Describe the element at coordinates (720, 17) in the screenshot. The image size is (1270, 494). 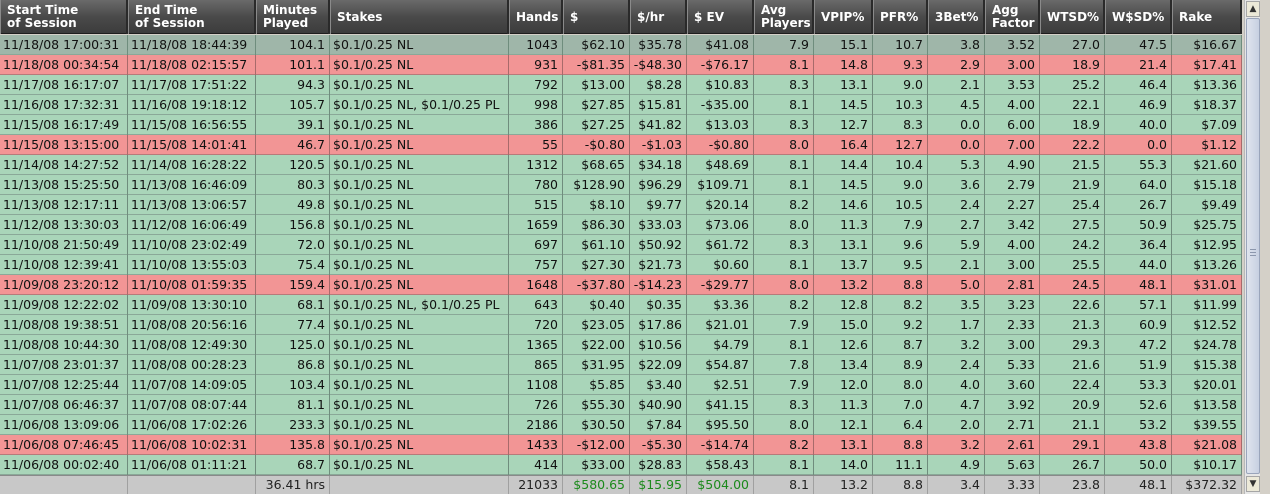
I see `column-header-ev: $ EV` at that location.